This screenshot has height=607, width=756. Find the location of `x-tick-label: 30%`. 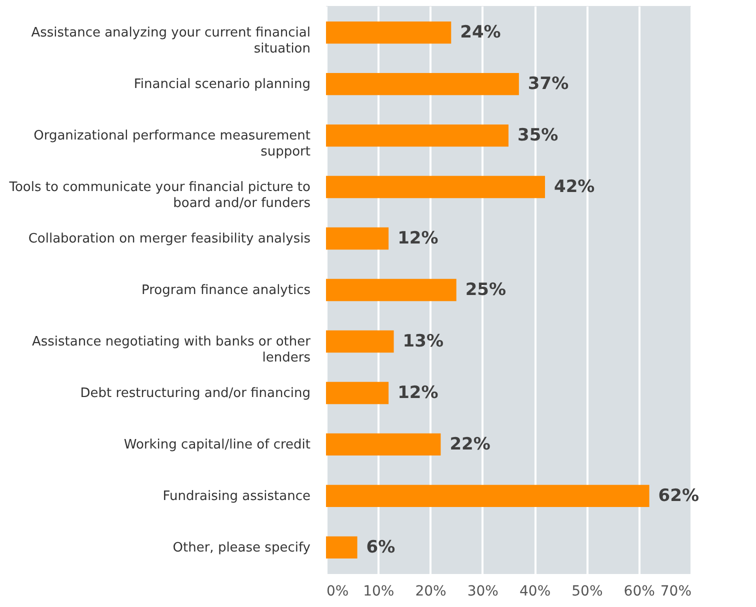

x-tick-label: 30% is located at coordinates (482, 592).